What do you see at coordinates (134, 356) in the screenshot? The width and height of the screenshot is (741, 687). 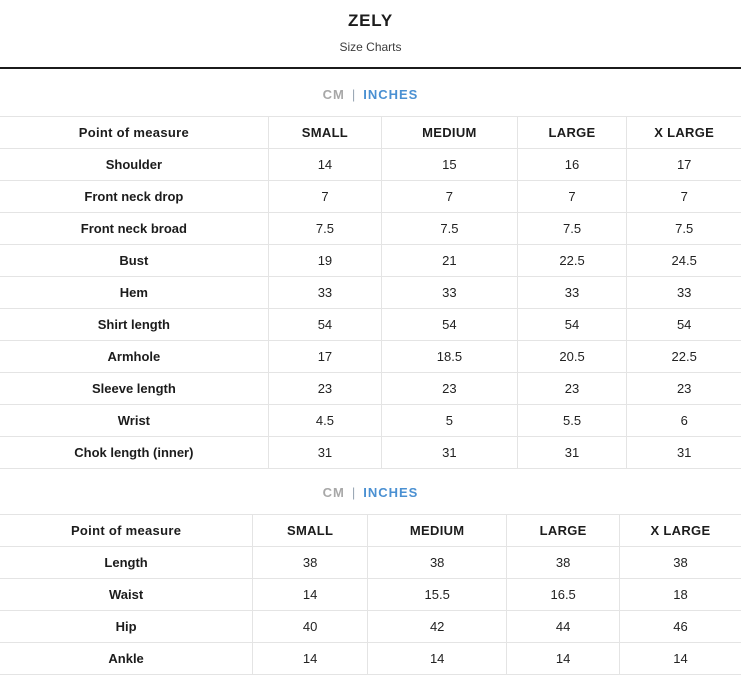 I see `row-label: Armhole` at bounding box center [134, 356].